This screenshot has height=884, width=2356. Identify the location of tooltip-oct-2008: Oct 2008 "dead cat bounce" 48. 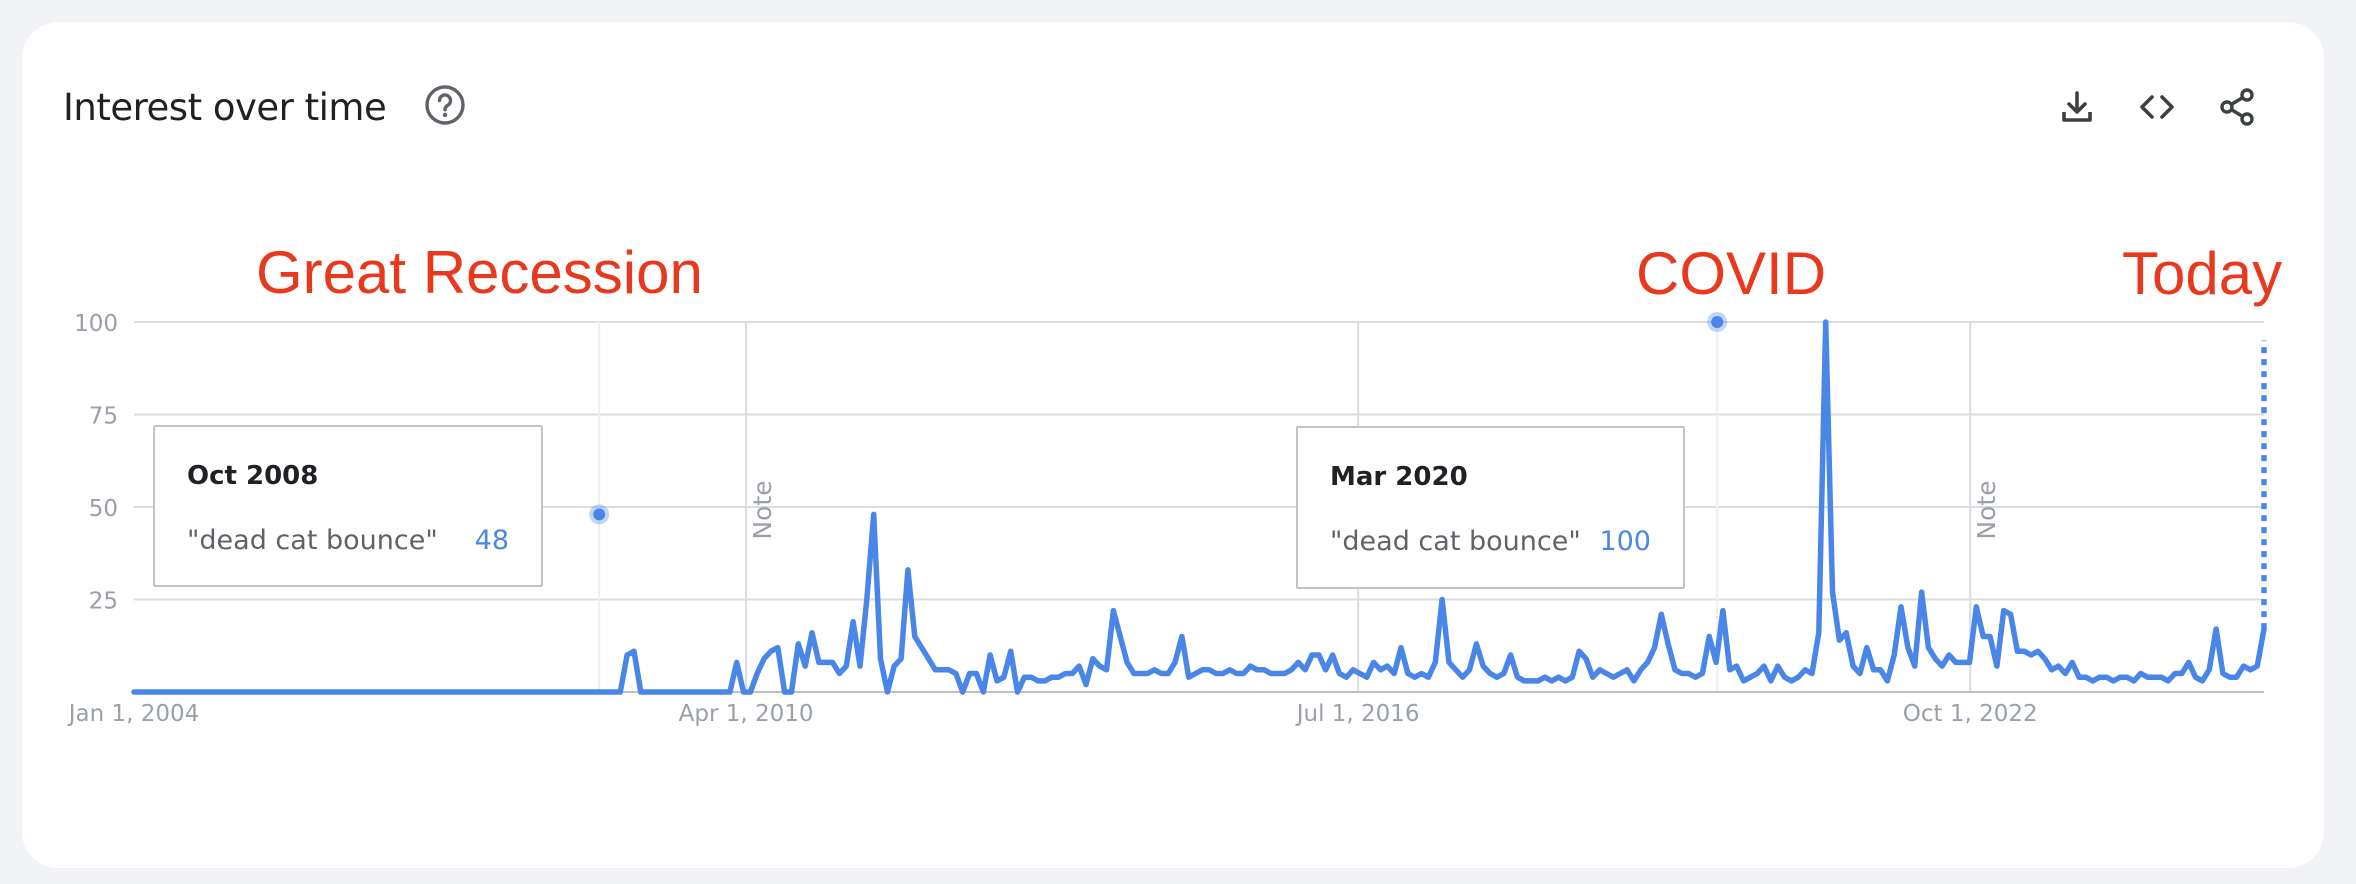
(348, 506).